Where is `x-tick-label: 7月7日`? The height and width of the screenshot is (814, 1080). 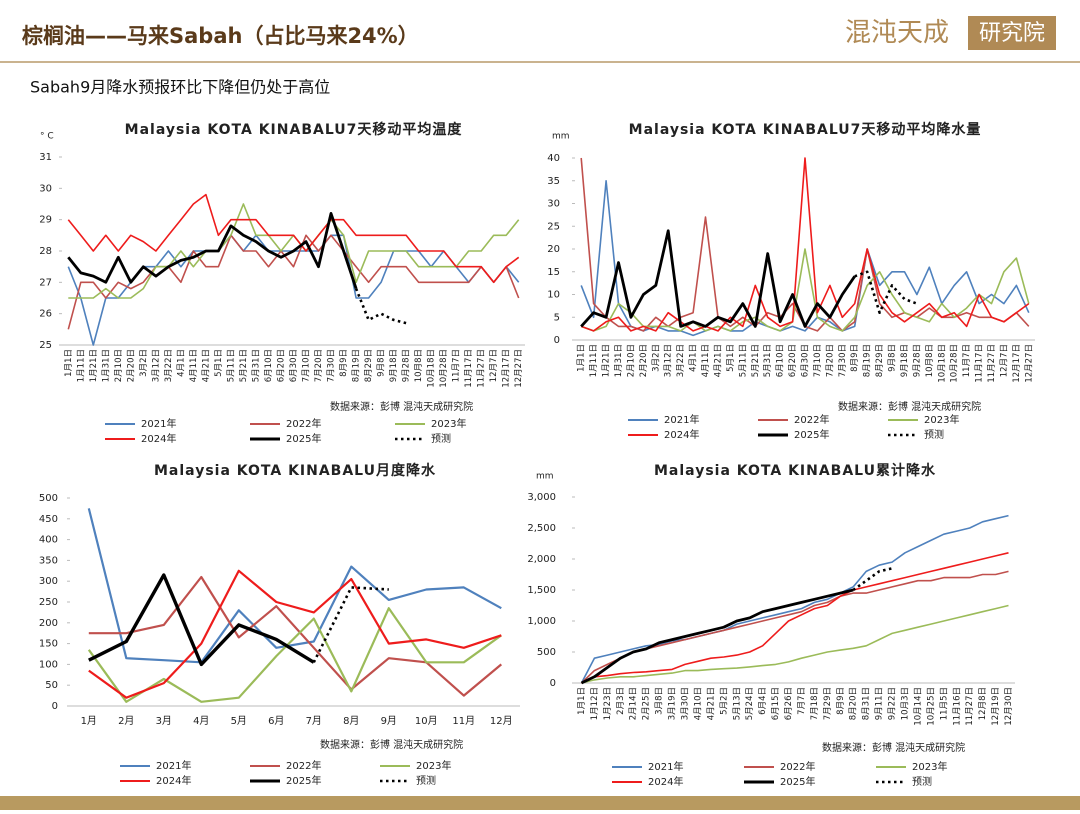
x-tick-label: 7月7日 is located at coordinates (802, 701).